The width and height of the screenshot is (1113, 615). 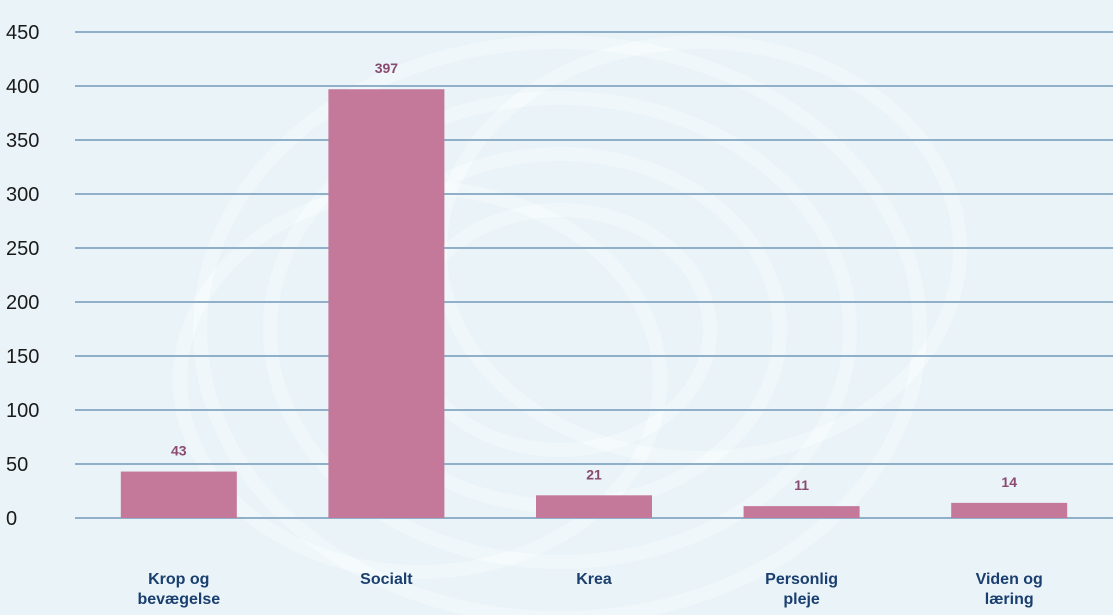 What do you see at coordinates (594, 474) in the screenshot?
I see `data-label: 21` at bounding box center [594, 474].